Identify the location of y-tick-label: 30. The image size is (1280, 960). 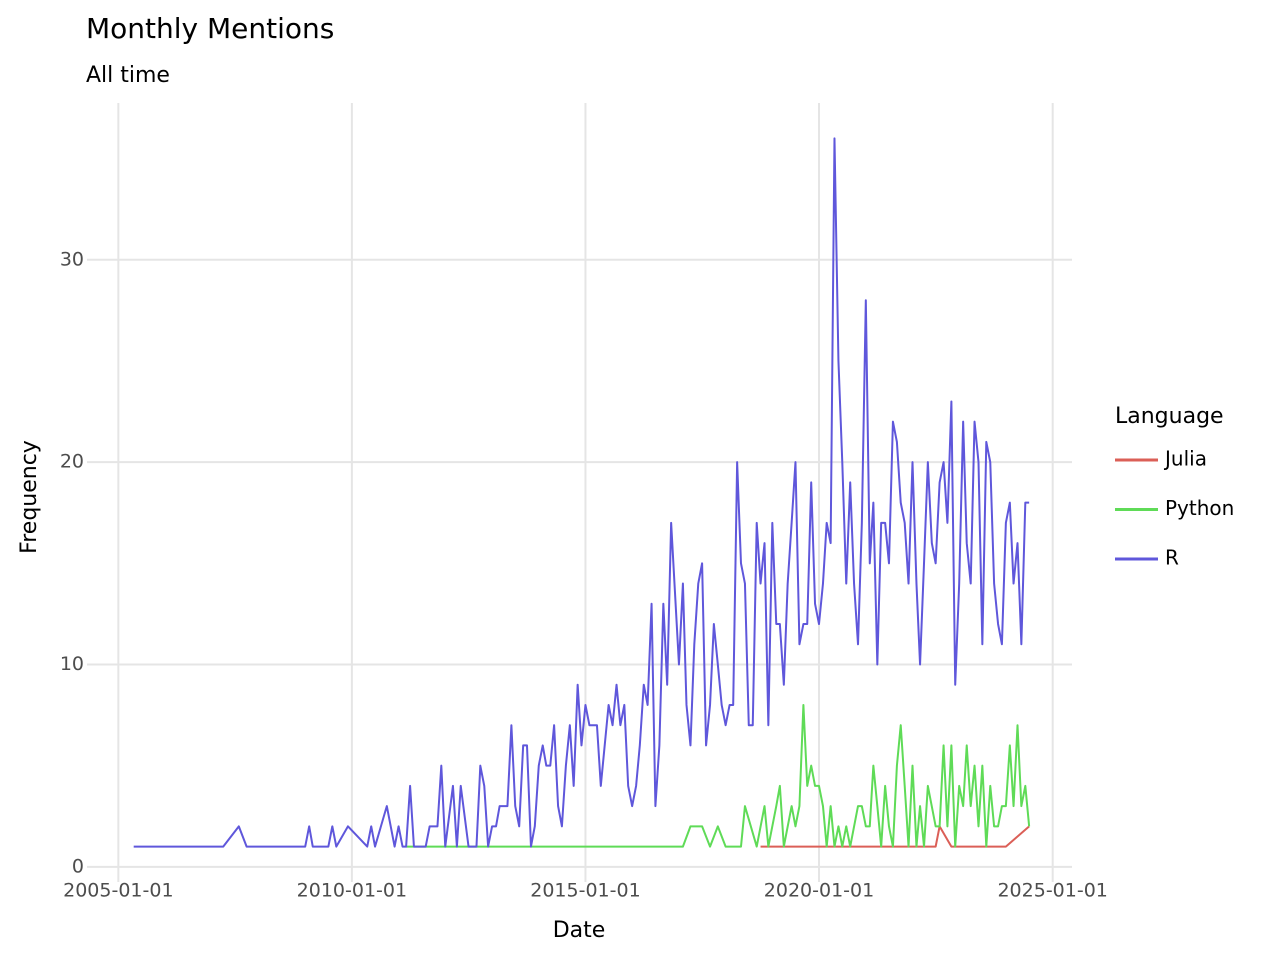
(72, 259).